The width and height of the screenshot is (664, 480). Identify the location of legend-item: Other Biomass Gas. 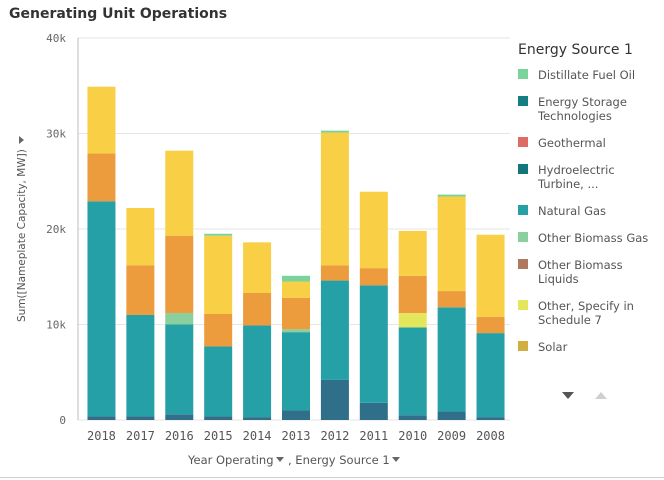
(588, 238).